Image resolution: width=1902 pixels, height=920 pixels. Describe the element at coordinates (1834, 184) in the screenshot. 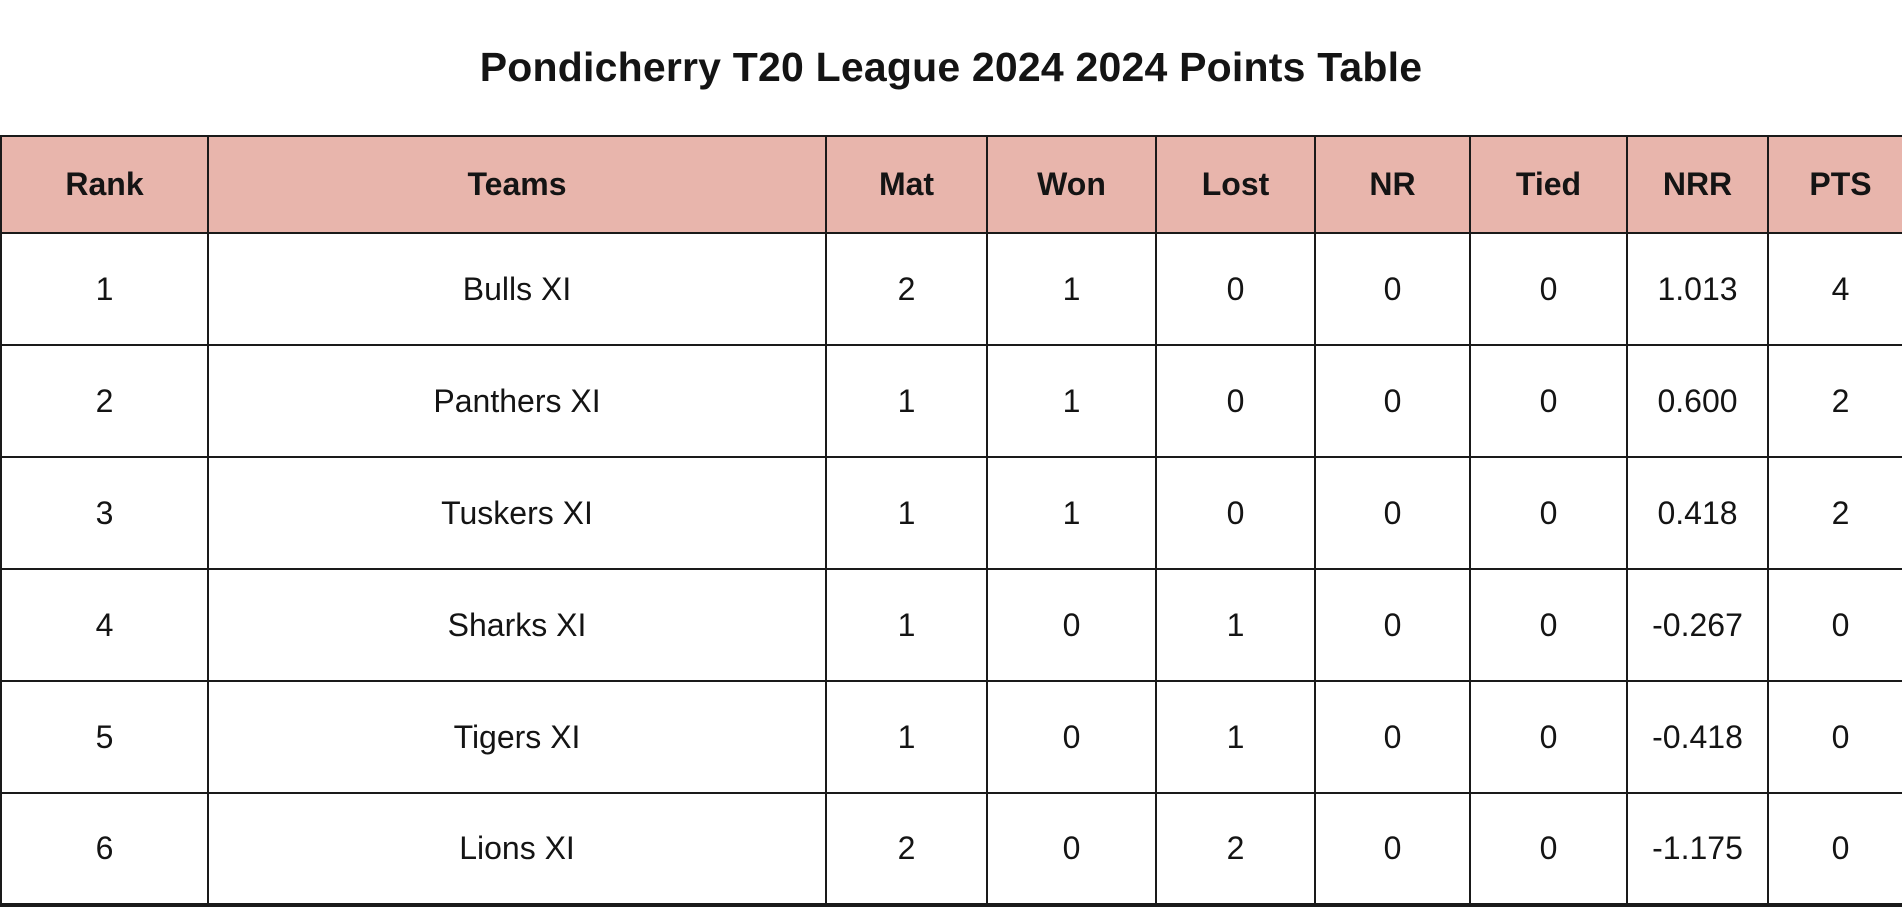

I see `col-header-pts: PTS` at that location.